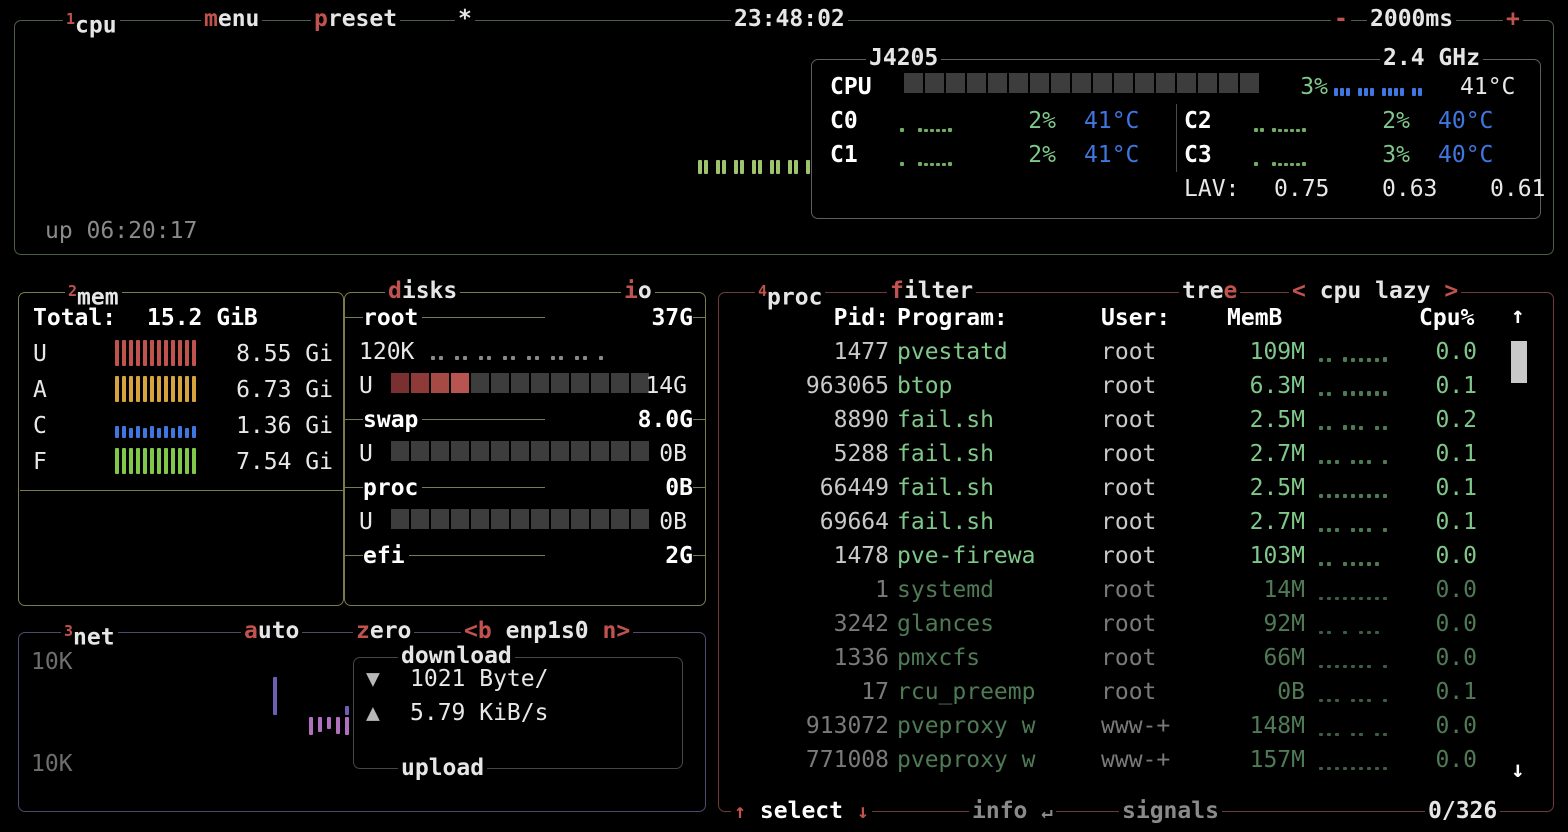 The image size is (1568, 832). Describe the element at coordinates (1519, 362) in the screenshot. I see `proc-scrollbar-thumb` at that location.